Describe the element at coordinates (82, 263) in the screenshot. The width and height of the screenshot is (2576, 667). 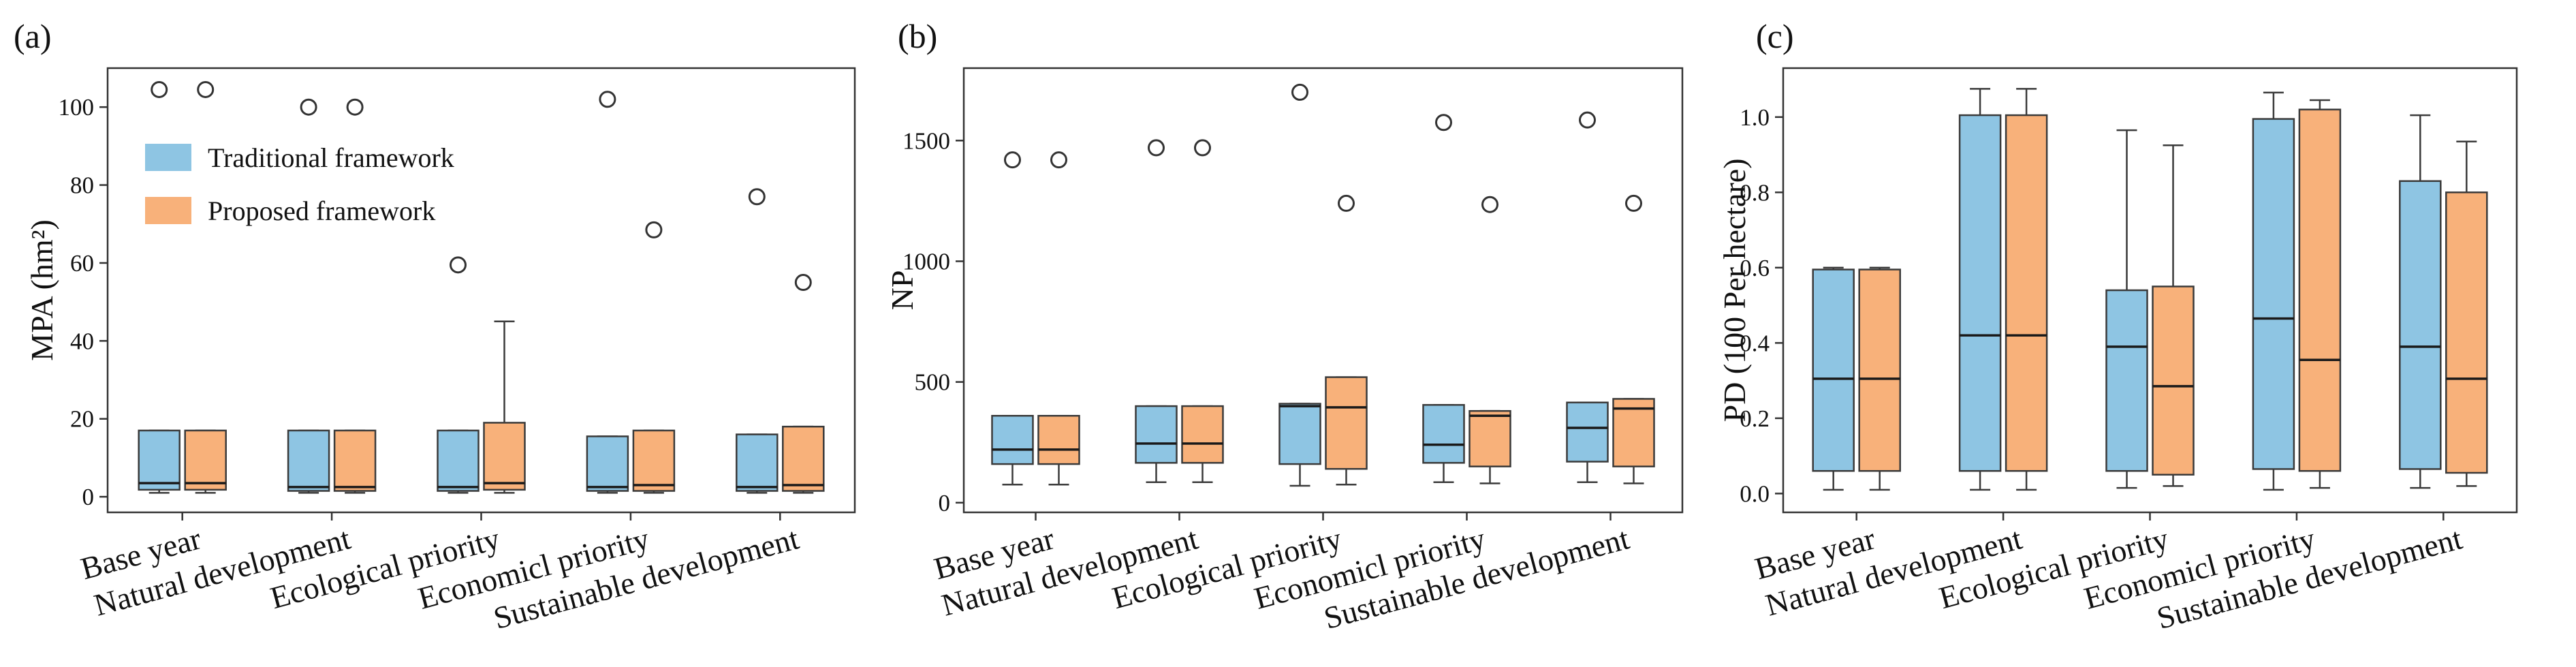
I see `y-tick-label: 60` at that location.